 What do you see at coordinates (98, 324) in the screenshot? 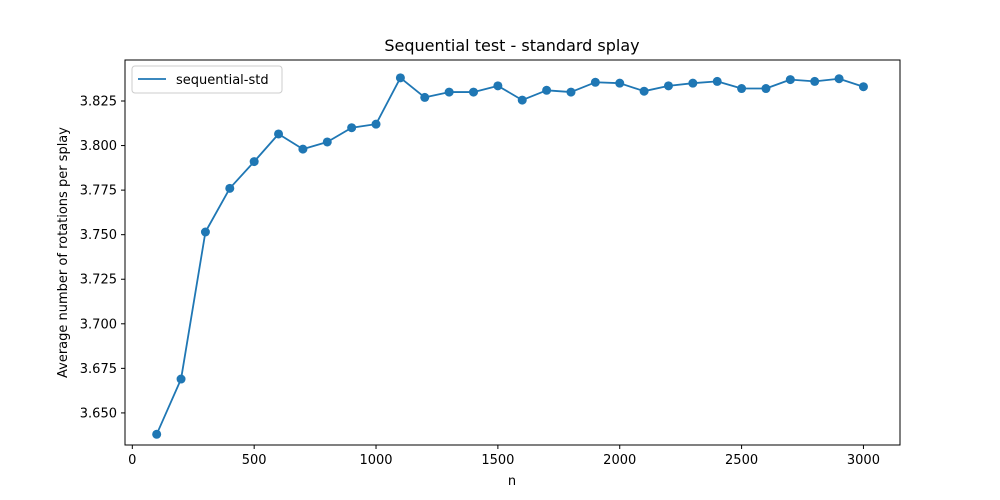
I see `y-tick-label: 3.700` at bounding box center [98, 324].